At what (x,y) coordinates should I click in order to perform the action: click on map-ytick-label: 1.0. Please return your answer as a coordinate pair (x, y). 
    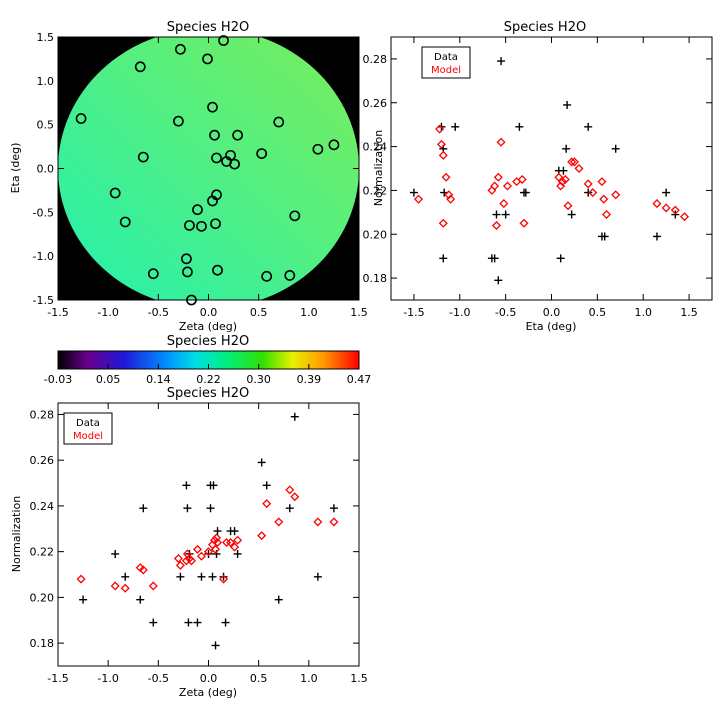
    Looking at the image, I should click on (46, 81).